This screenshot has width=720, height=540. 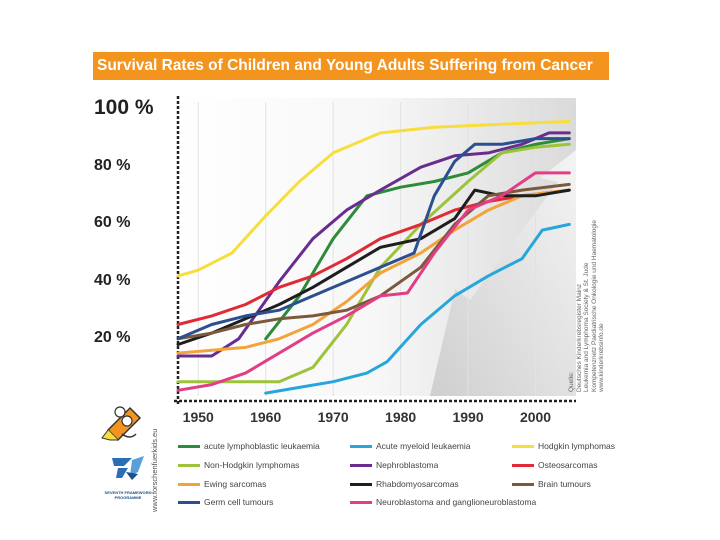 I want to click on x-tick-label: 1990, so click(x=467, y=417).